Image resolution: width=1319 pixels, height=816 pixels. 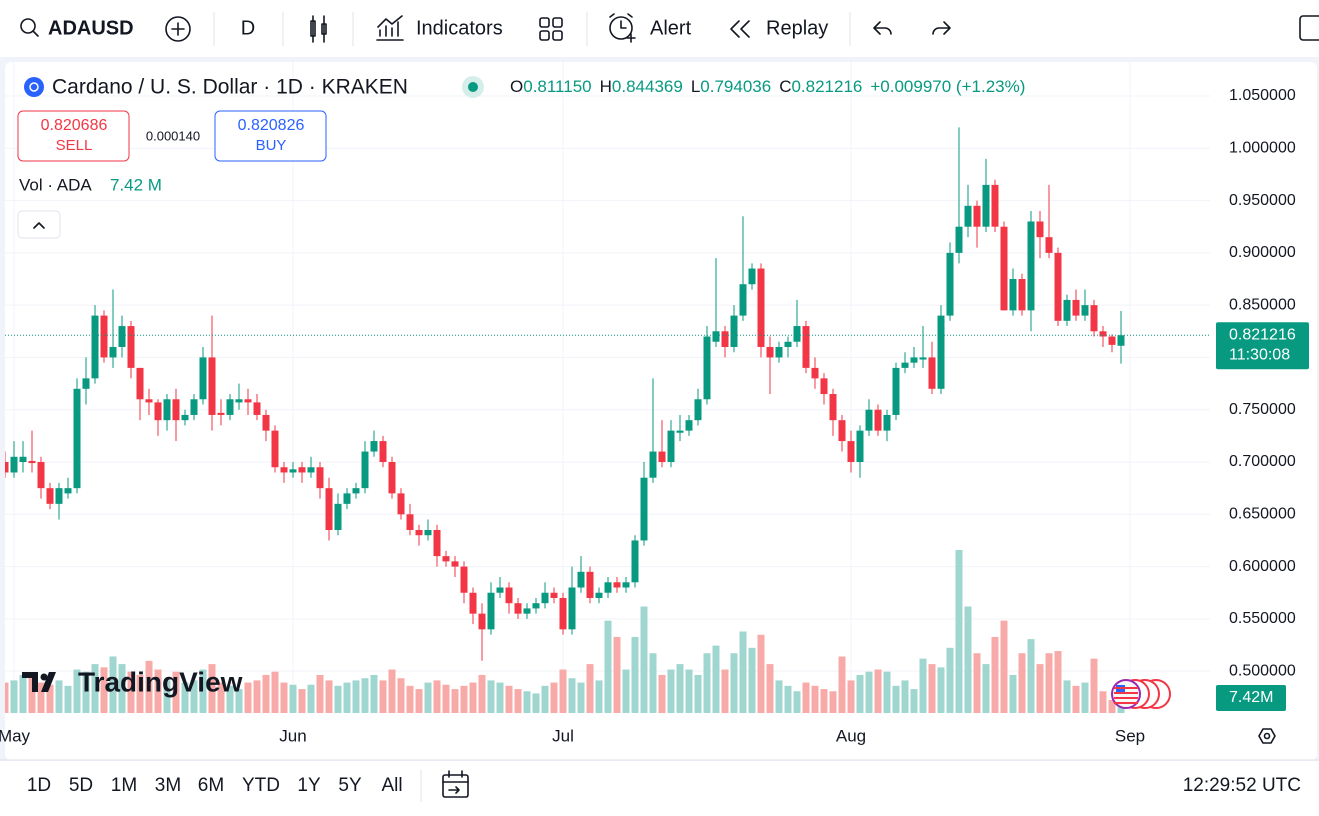 What do you see at coordinates (309, 785) in the screenshot?
I see `range-button: 1Y` at bounding box center [309, 785].